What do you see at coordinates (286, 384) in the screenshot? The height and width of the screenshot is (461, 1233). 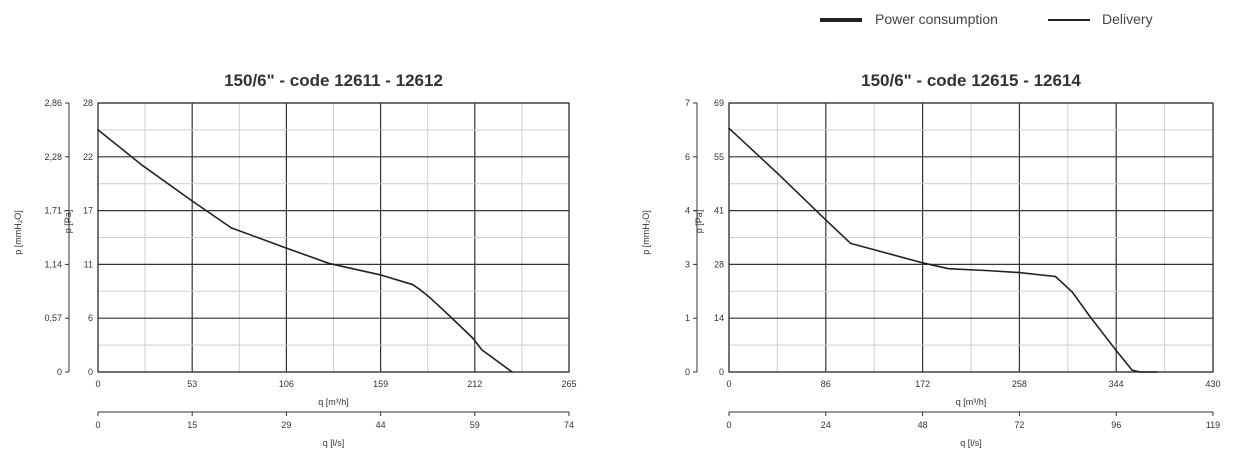 I see `x-tick-label: 106` at bounding box center [286, 384].